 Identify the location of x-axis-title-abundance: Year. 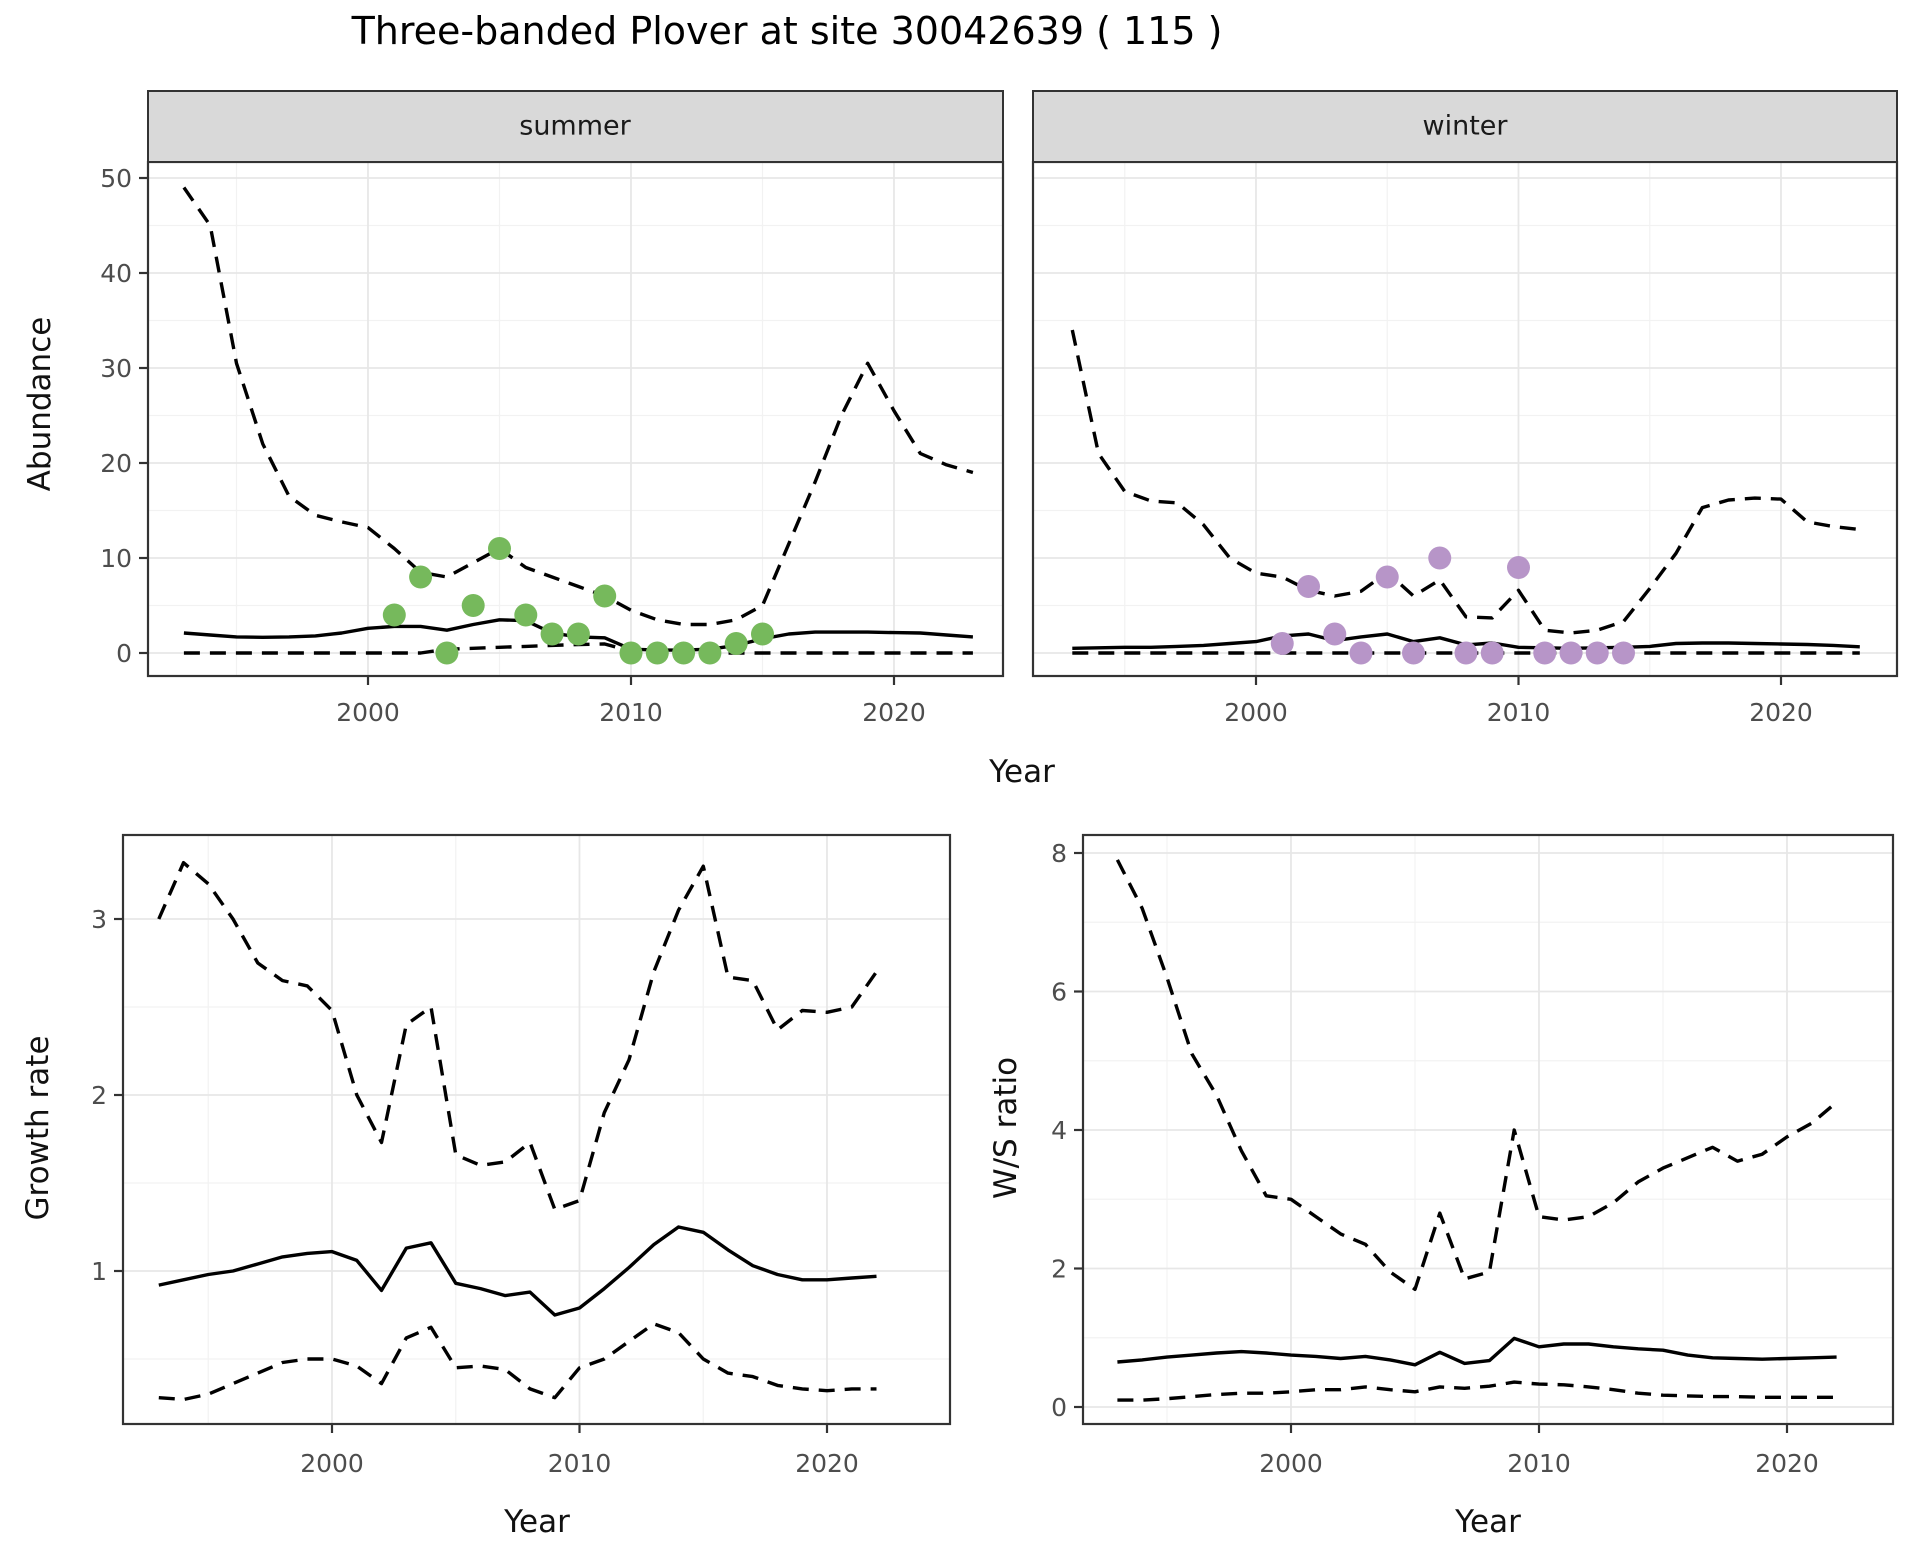
(1022, 772).